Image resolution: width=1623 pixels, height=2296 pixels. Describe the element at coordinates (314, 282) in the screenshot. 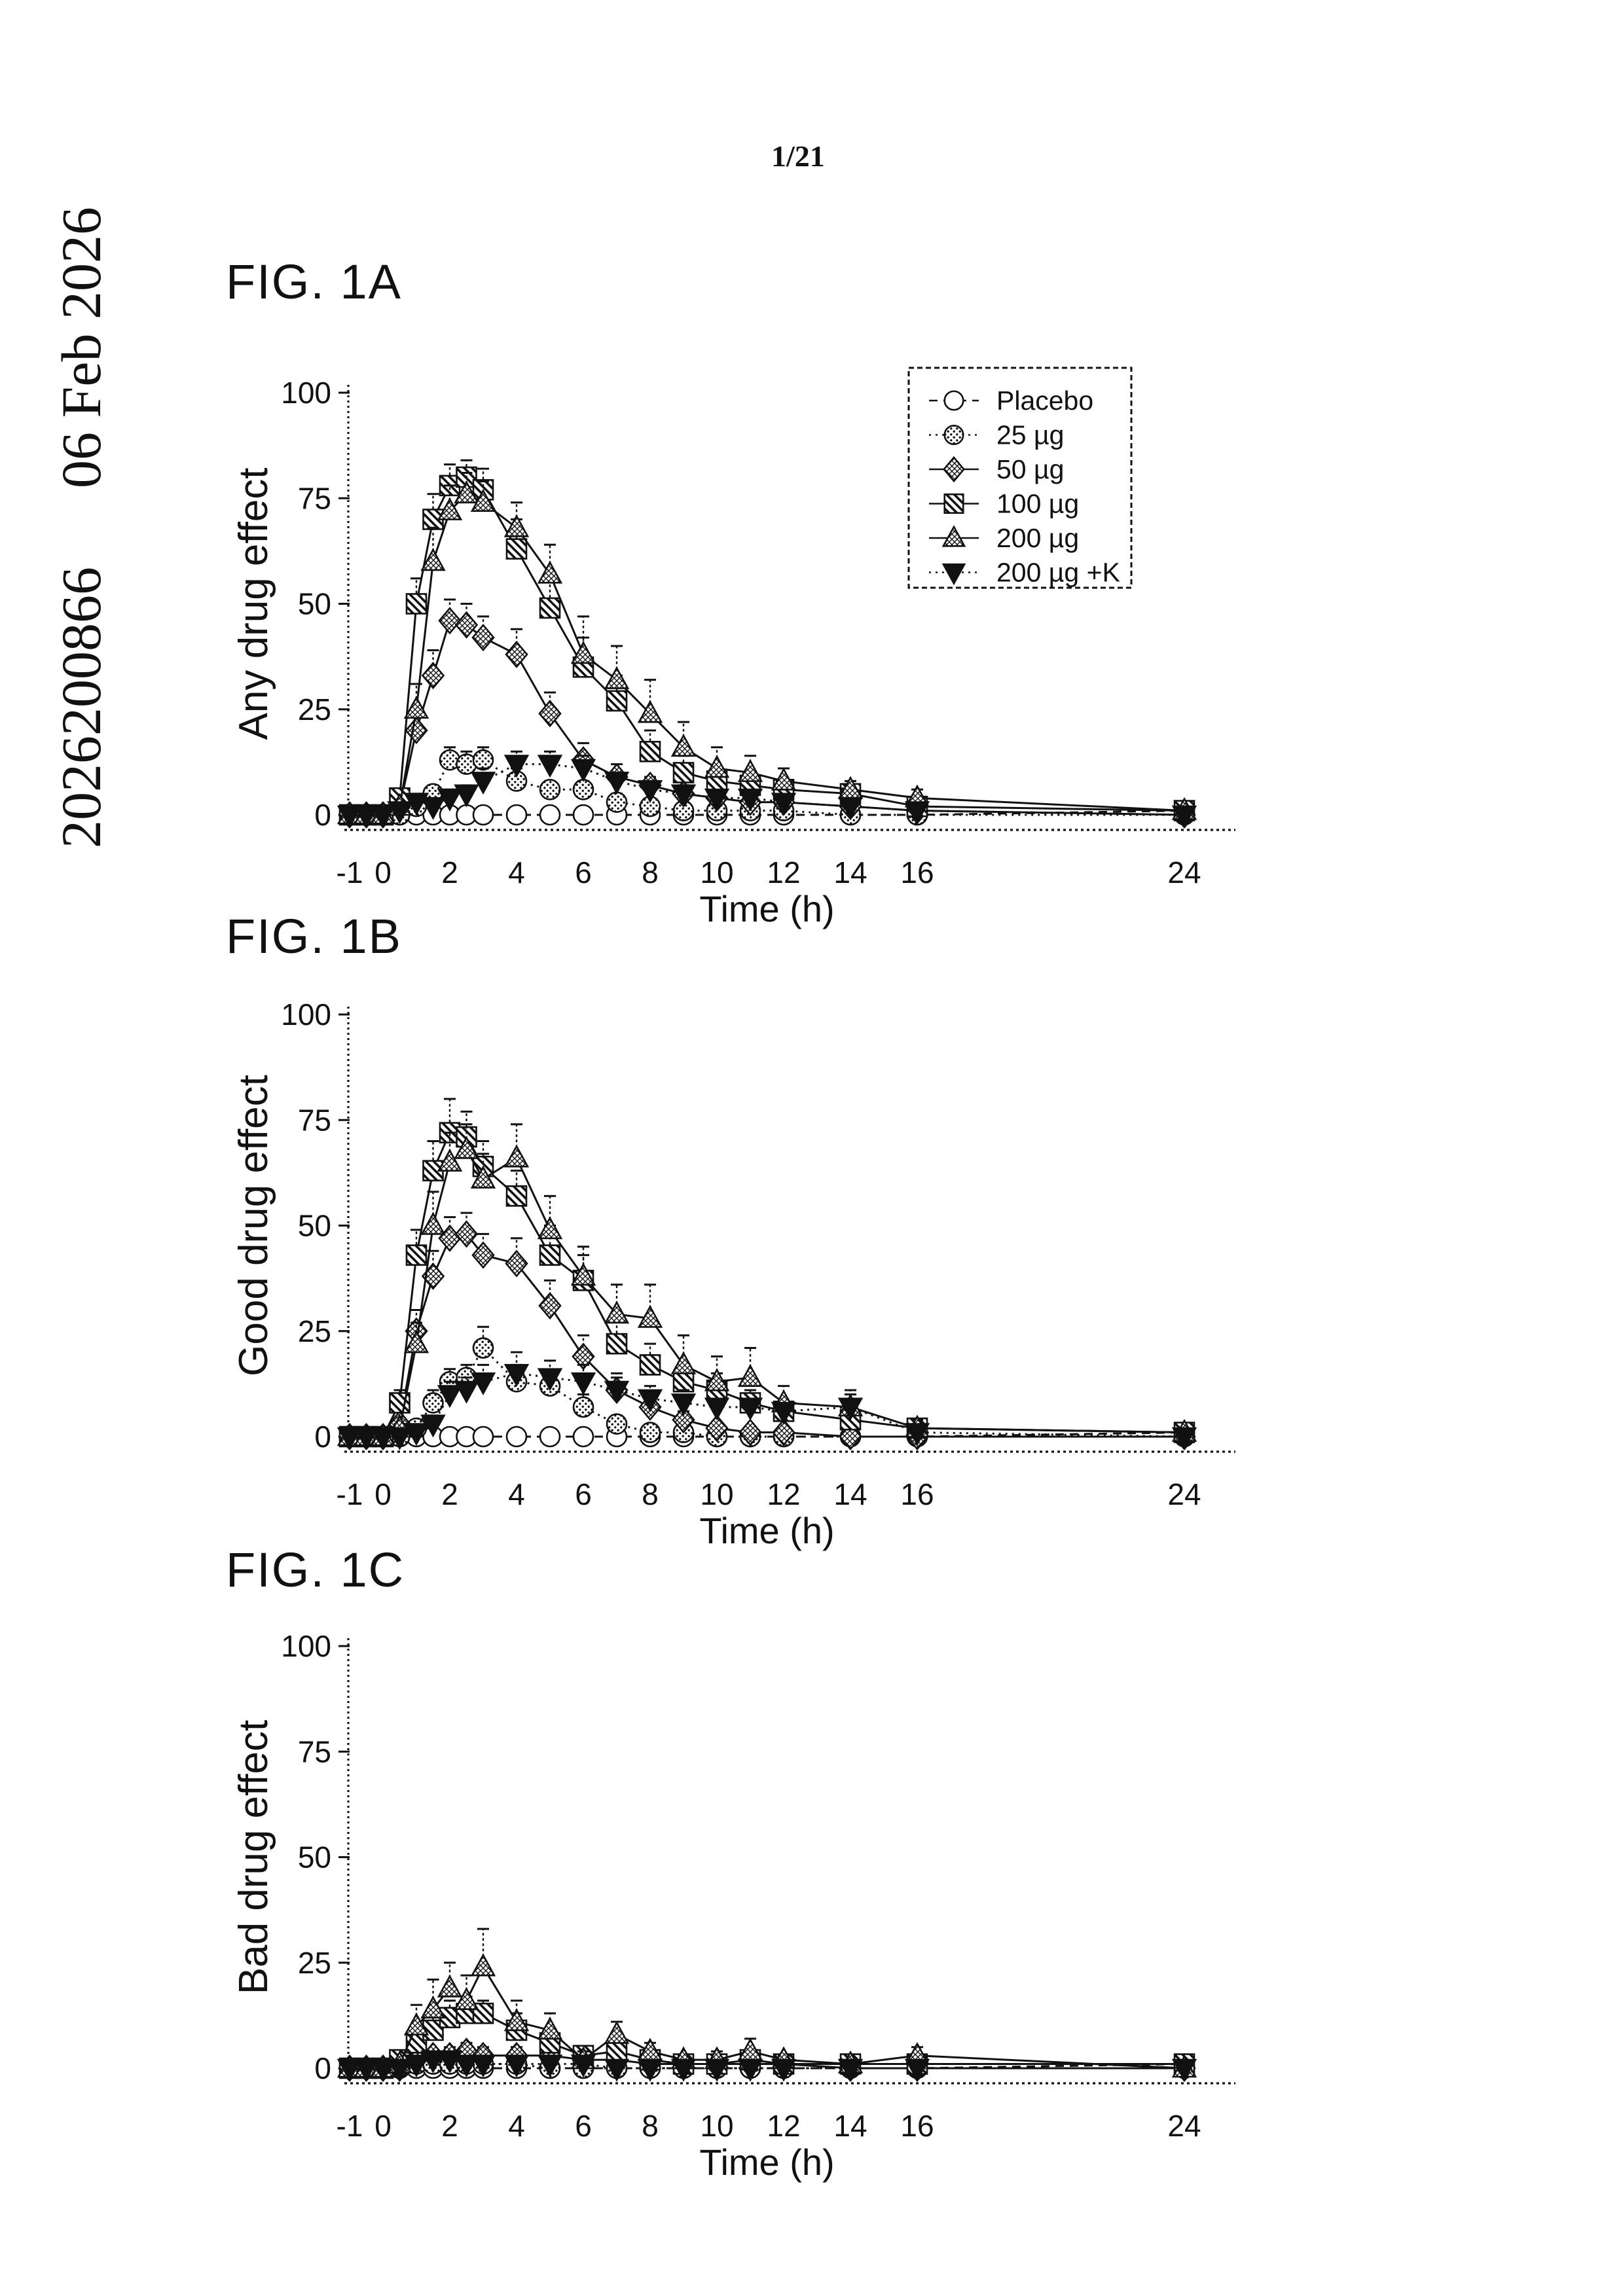

I see `figure-title-1a: FIG. 1A` at that location.